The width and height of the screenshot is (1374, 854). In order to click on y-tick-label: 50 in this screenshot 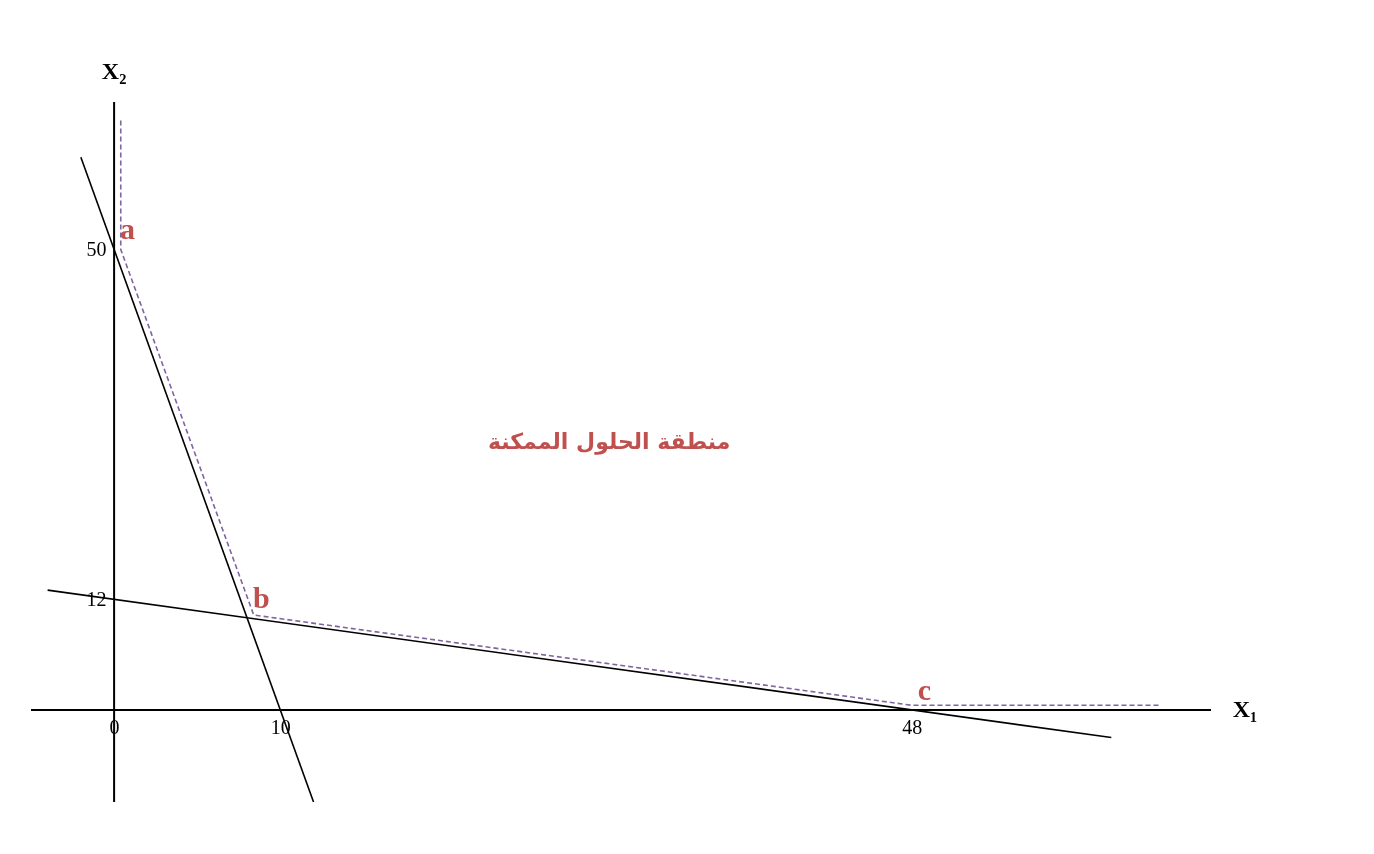, I will do `click(96, 248)`.